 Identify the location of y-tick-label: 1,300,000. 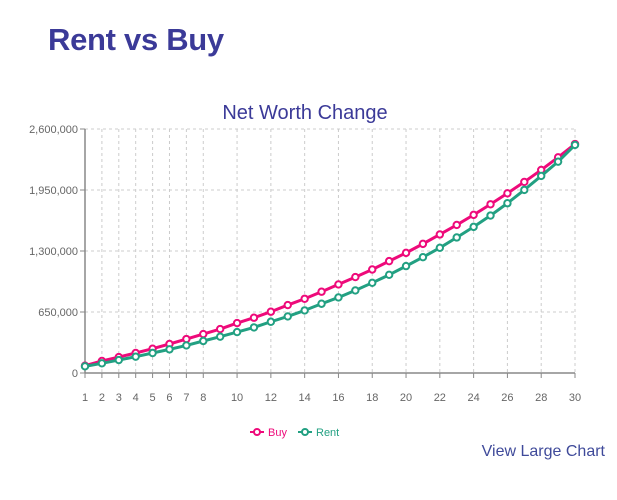
(53, 252).